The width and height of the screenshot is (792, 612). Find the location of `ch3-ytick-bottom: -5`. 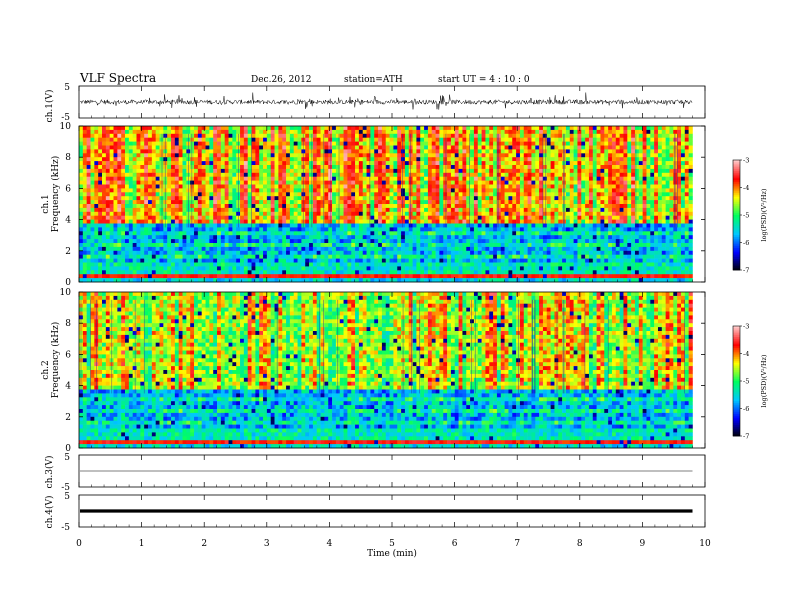

ch3-ytick-bottom: -5 is located at coordinates (65, 488).